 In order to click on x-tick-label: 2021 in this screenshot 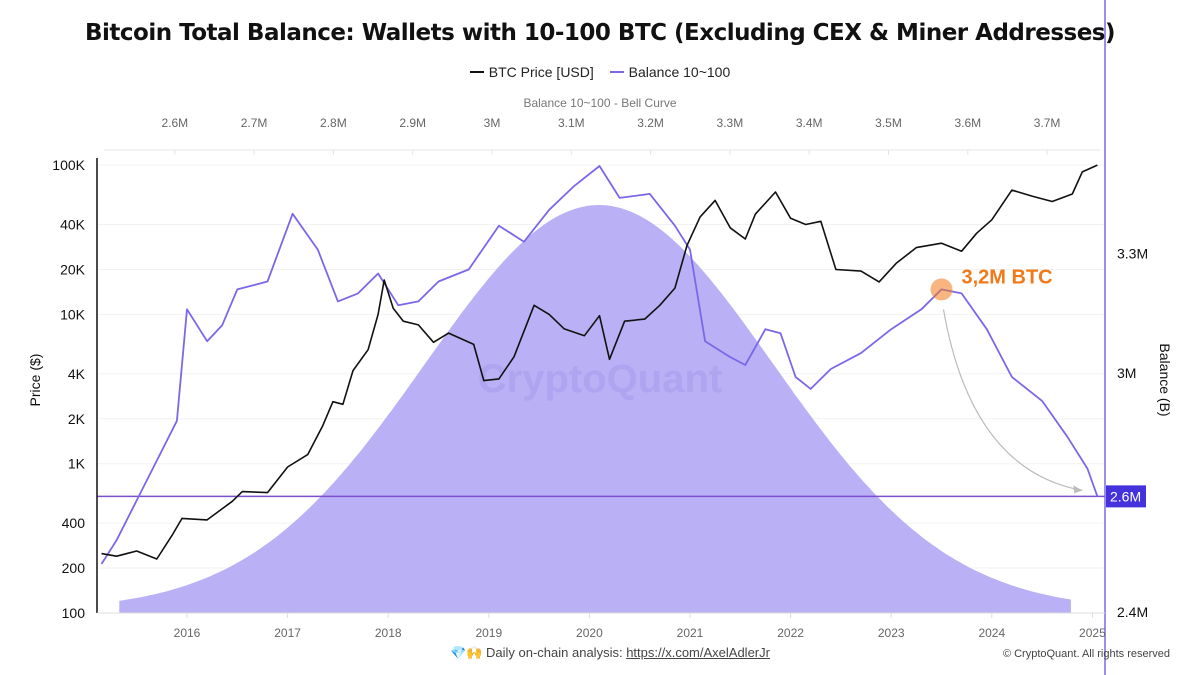, I will do `click(690, 633)`.